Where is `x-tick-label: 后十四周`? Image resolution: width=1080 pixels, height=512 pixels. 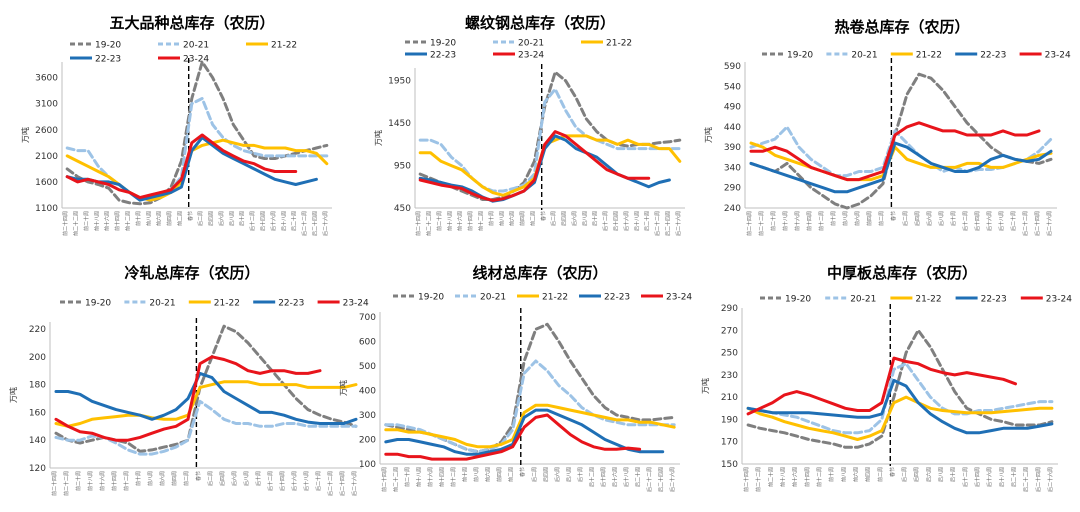
x-tick-label: 后十四周 is located at coordinates (977, 477).